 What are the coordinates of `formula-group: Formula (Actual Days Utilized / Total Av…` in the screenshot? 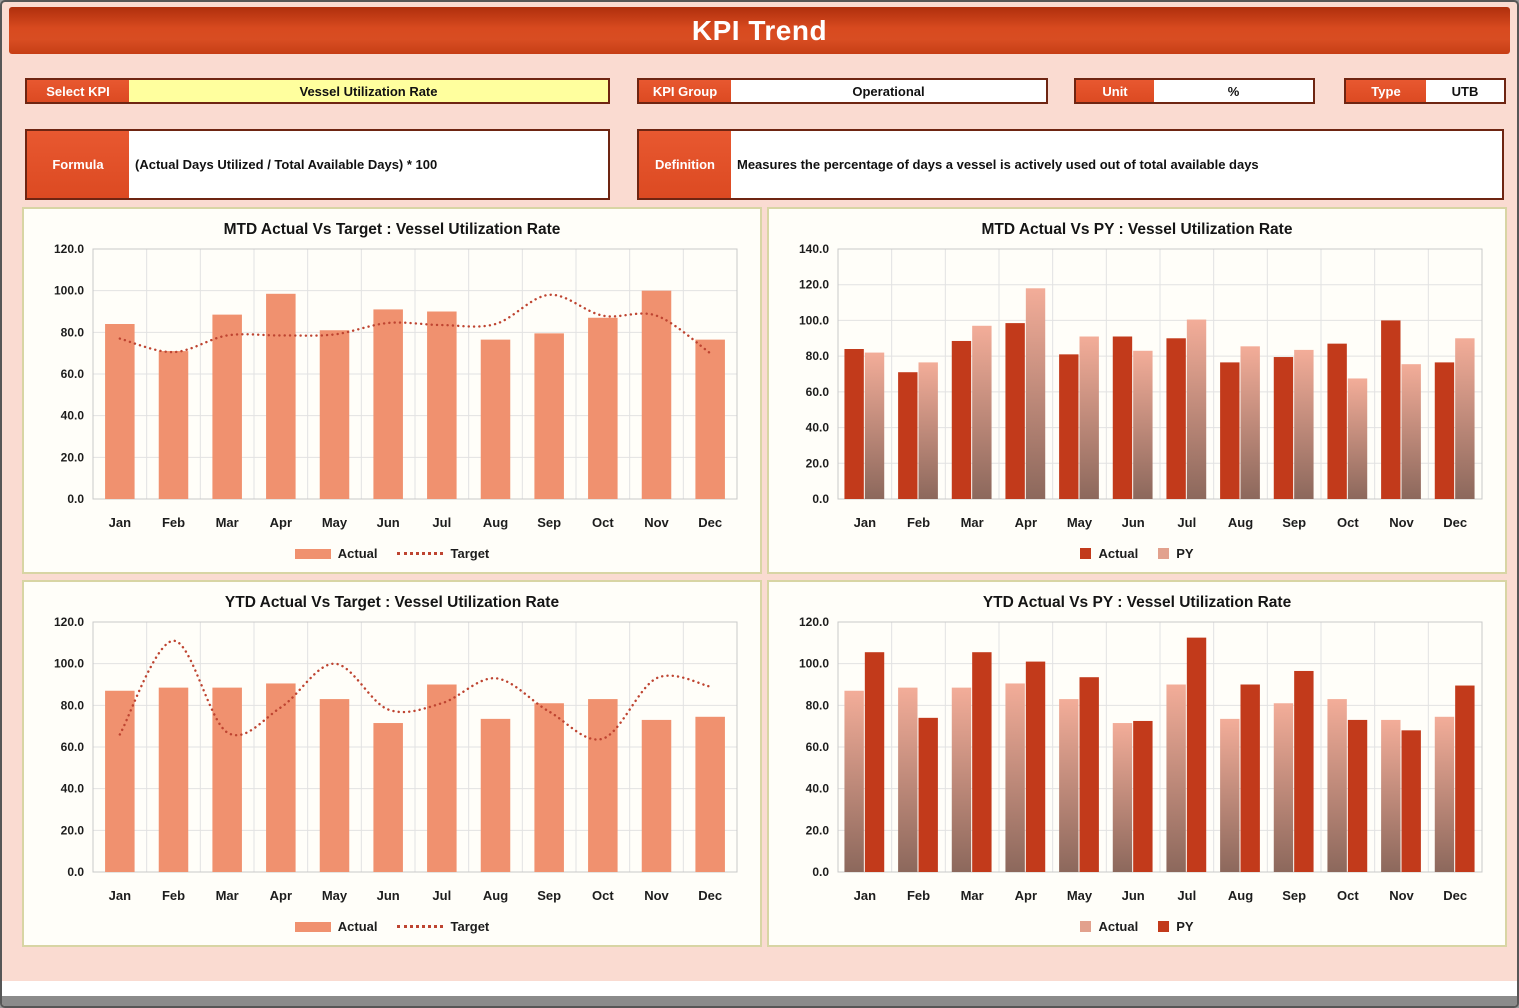 It's located at (317, 164).